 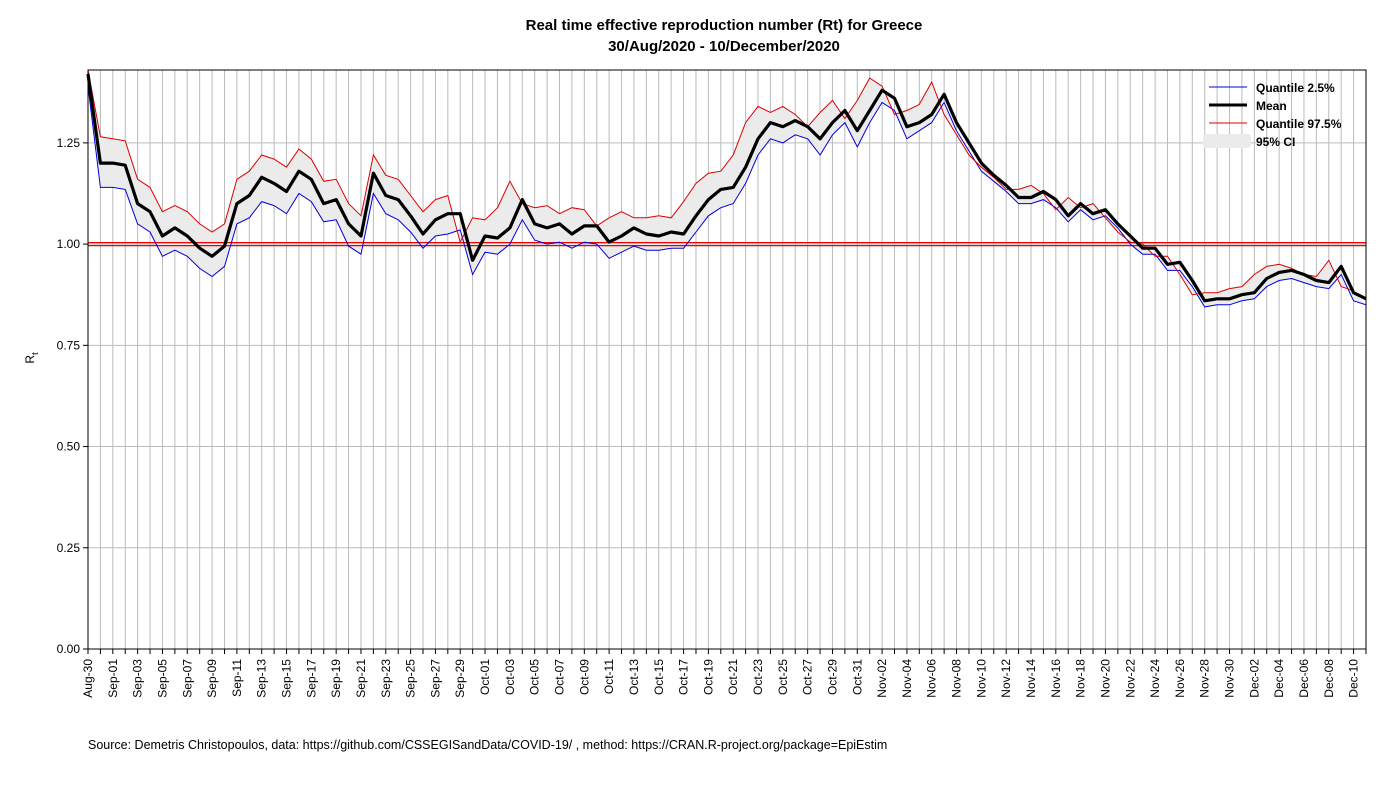 I want to click on x-tick-label: Nov-20, so click(x=1105, y=678).